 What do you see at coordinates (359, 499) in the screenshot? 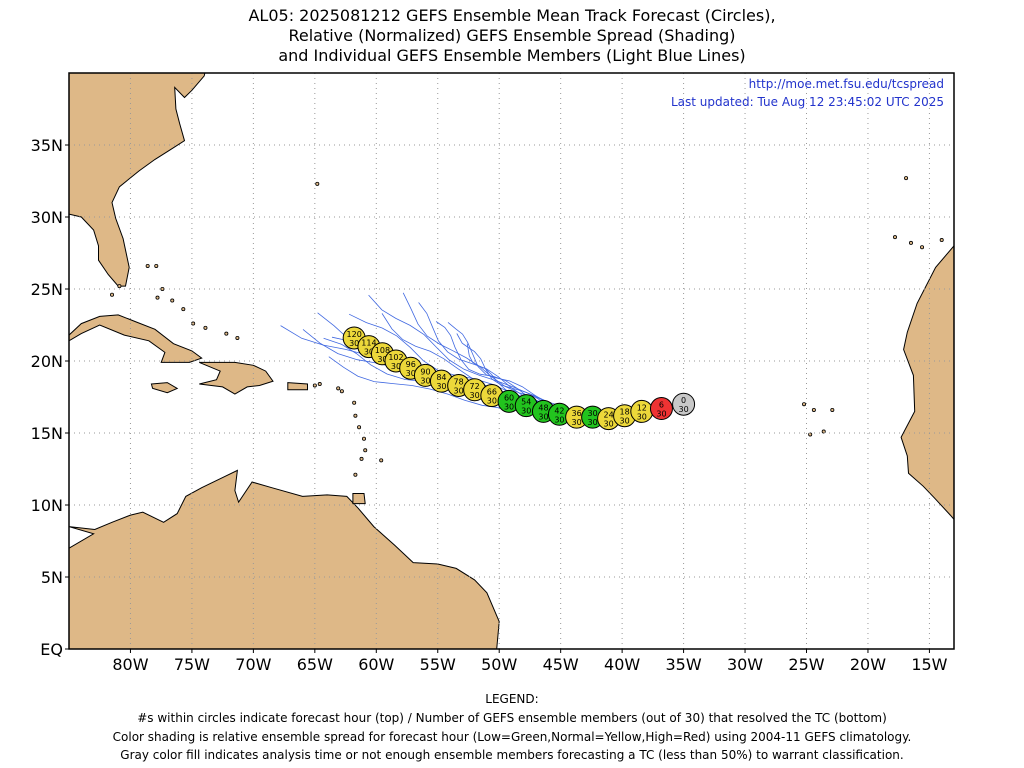
I see `land-trinidad` at bounding box center [359, 499].